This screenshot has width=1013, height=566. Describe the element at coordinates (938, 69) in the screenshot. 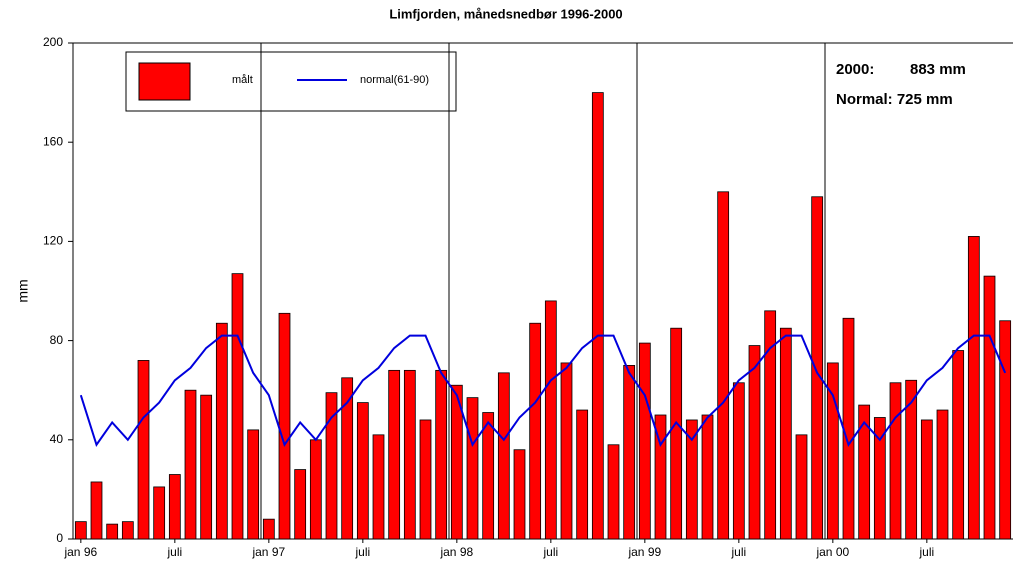

I see `annotation: 883 mm` at that location.